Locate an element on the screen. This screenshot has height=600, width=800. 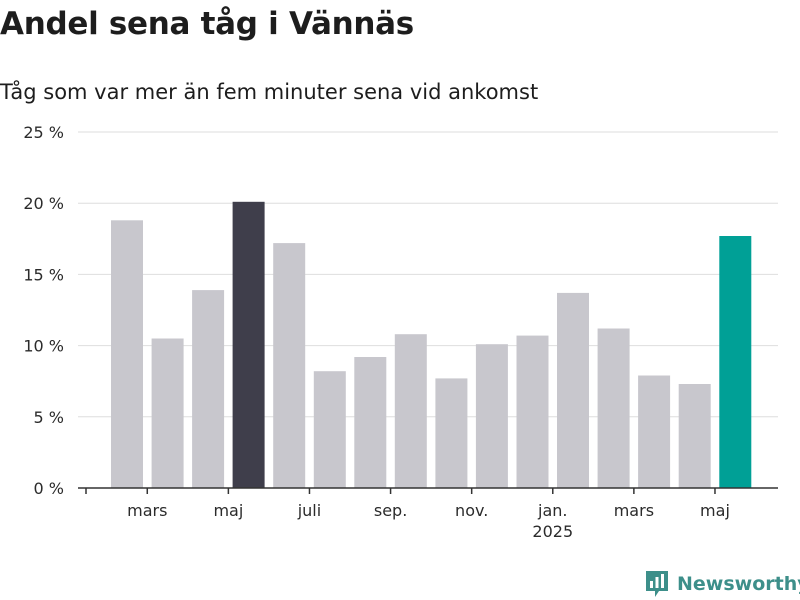
x-tick-label: jan. is located at coordinates (552, 510).